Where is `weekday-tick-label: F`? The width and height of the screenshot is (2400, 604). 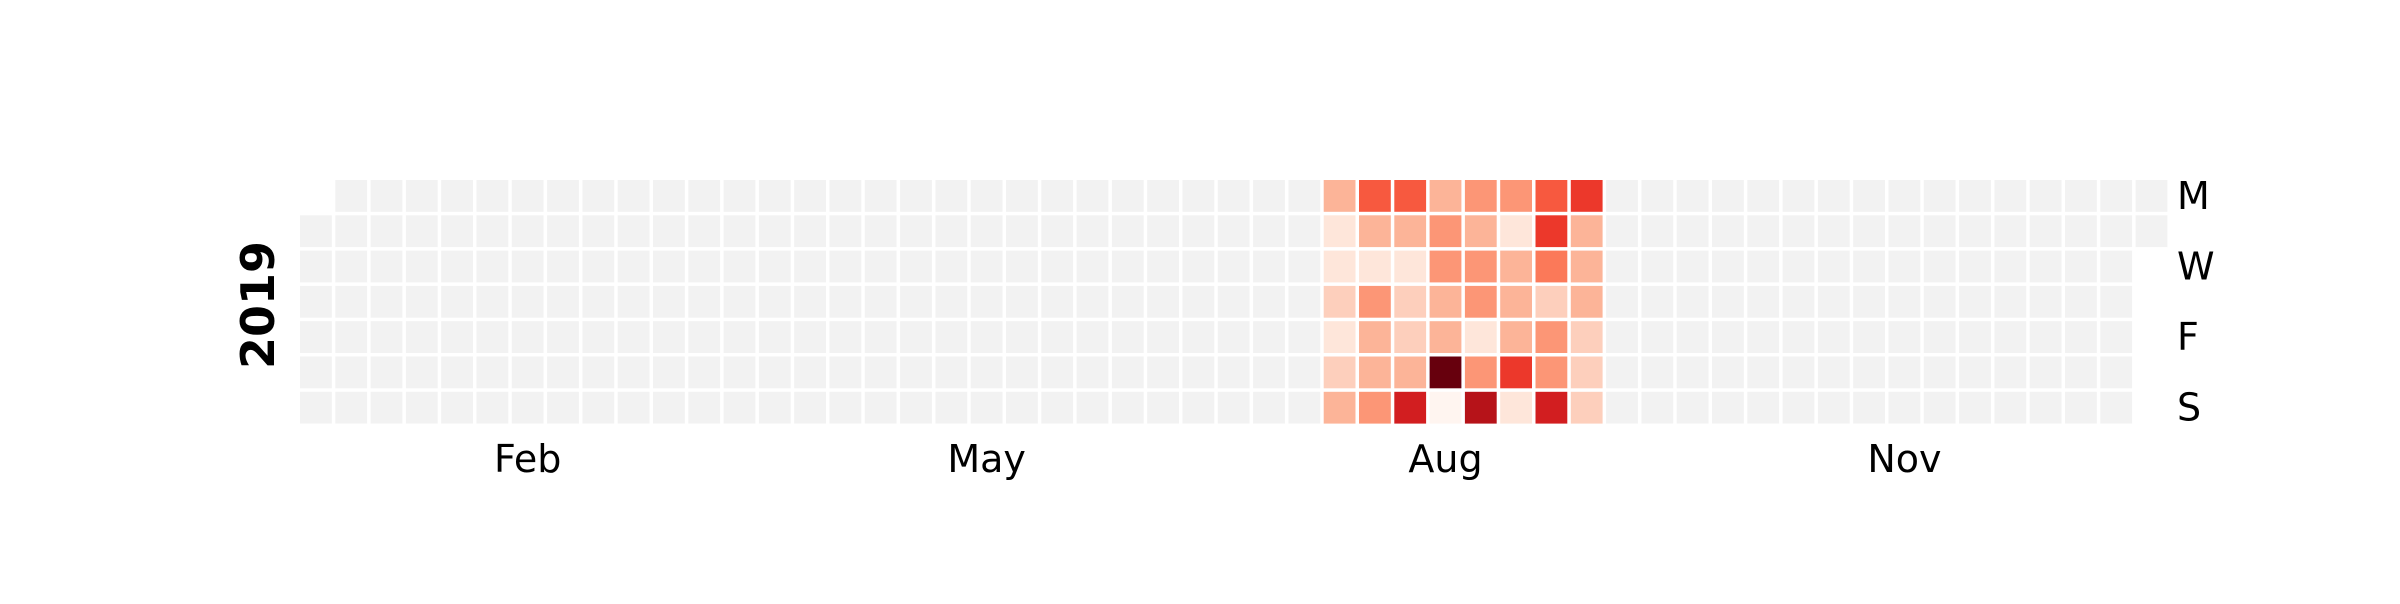 weekday-tick-label: F is located at coordinates (2188, 337).